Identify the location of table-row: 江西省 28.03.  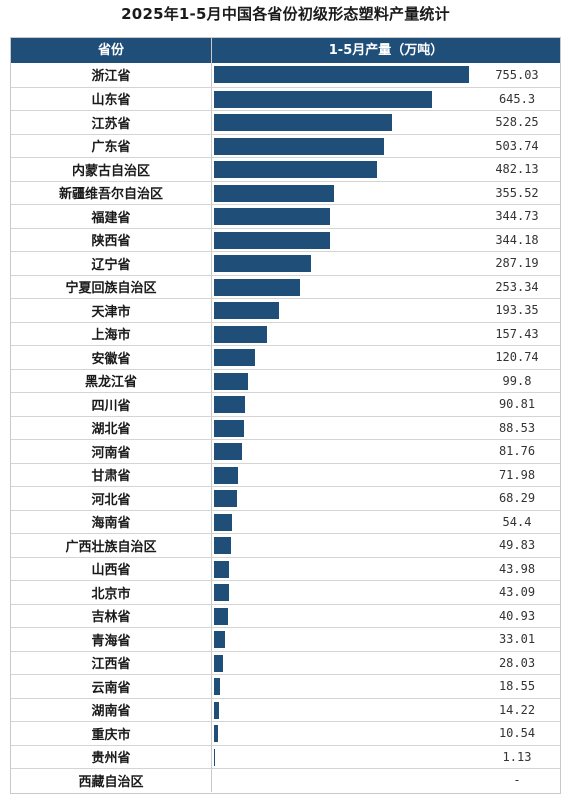
(285, 662).